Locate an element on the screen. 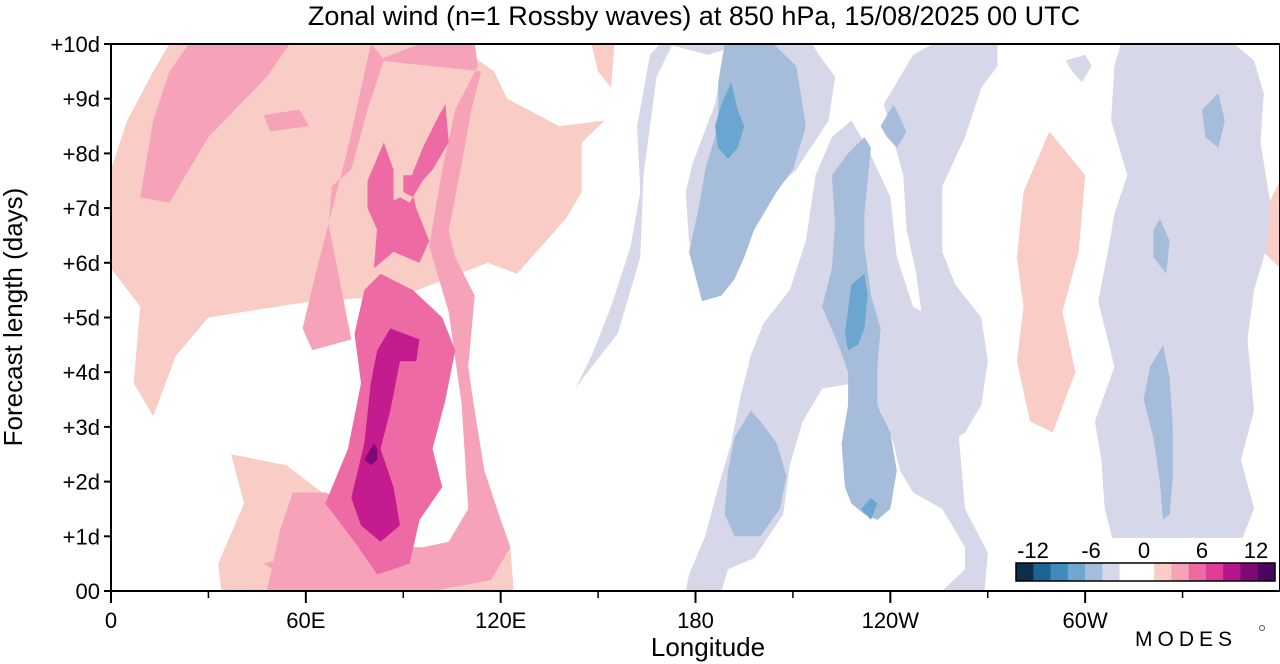 Image resolution: width=1280 pixels, height=664 pixels. y-tick-label: +4d is located at coordinates (81, 372).